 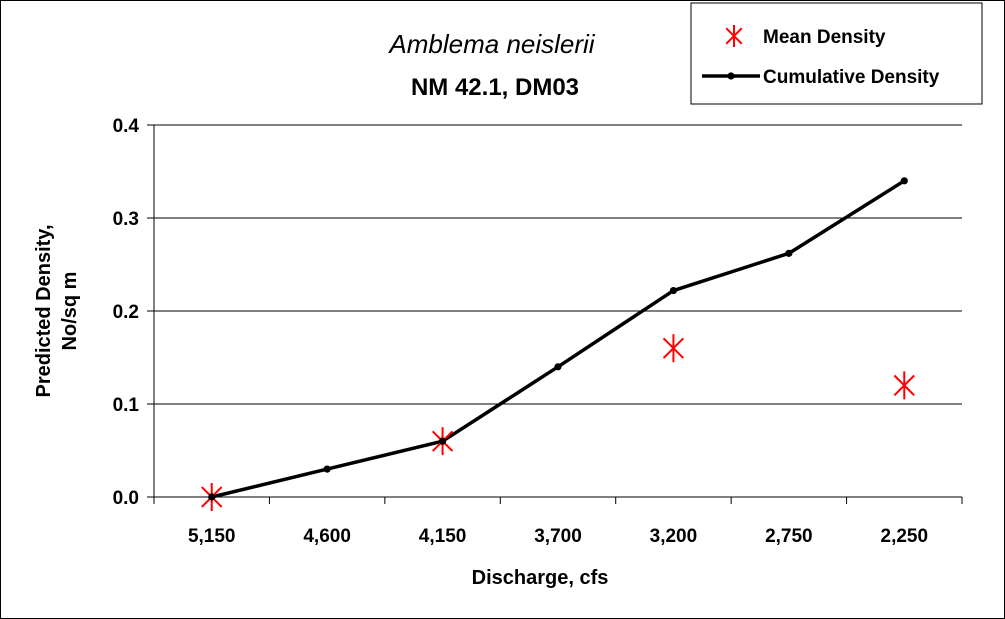 I want to click on legend-asterisk, so click(x=734, y=36).